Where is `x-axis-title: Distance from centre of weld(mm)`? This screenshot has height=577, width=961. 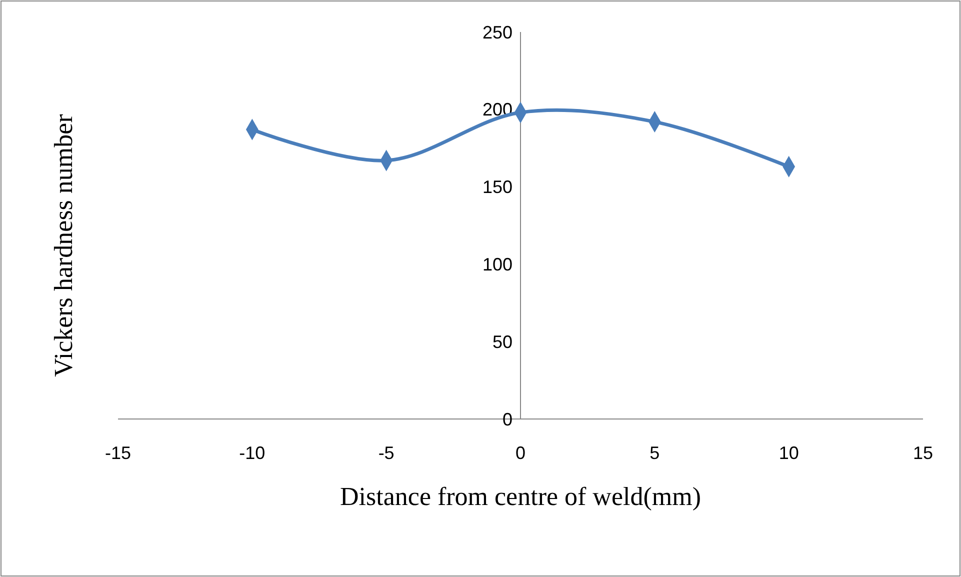
x-axis-title: Distance from centre of weld(mm) is located at coordinates (520, 496).